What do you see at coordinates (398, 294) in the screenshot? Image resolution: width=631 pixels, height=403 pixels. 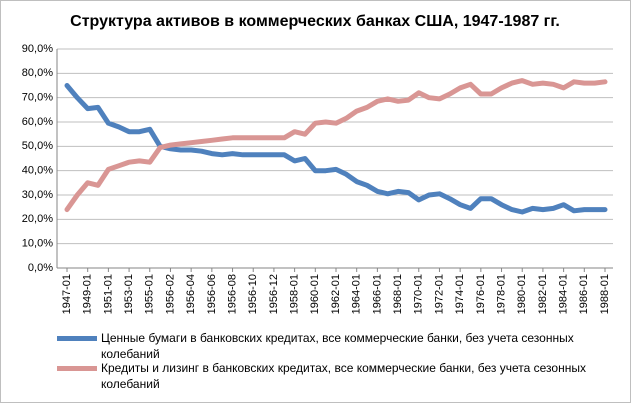 I see `x-tick-label: 1968-01` at bounding box center [398, 294].